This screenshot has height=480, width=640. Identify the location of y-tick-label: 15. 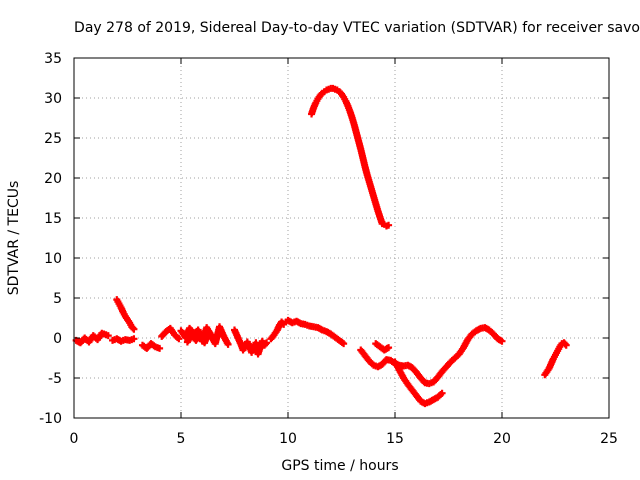
(53, 219).